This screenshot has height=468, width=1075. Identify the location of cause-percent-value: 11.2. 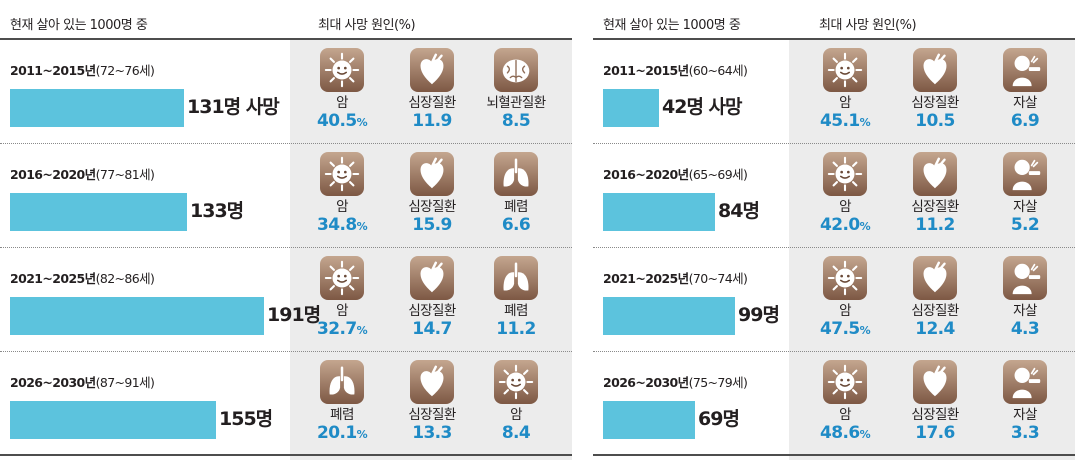
(935, 225).